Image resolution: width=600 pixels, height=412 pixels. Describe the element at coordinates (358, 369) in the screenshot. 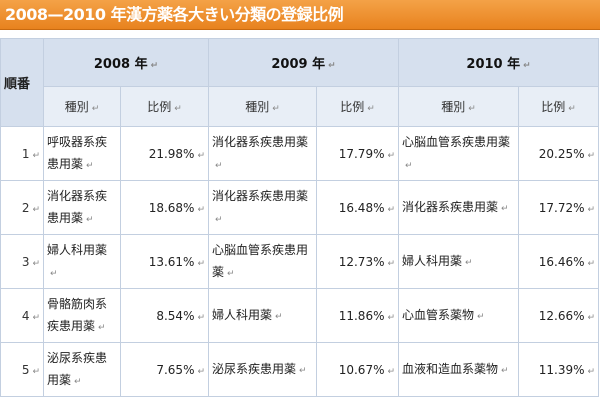

I see `ratio-cell: 10.67% ↵` at that location.